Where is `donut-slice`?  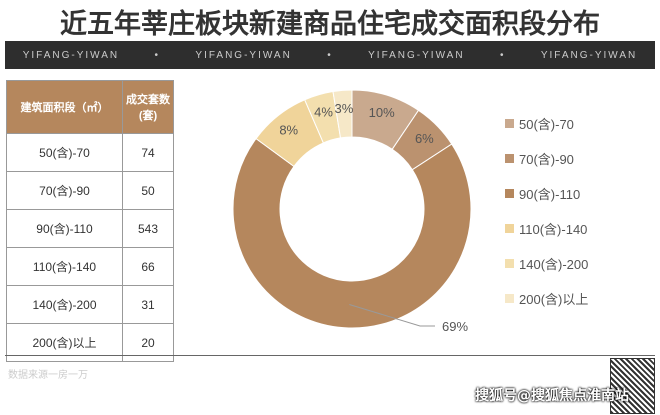
donut-slice is located at coordinates (342, 114).